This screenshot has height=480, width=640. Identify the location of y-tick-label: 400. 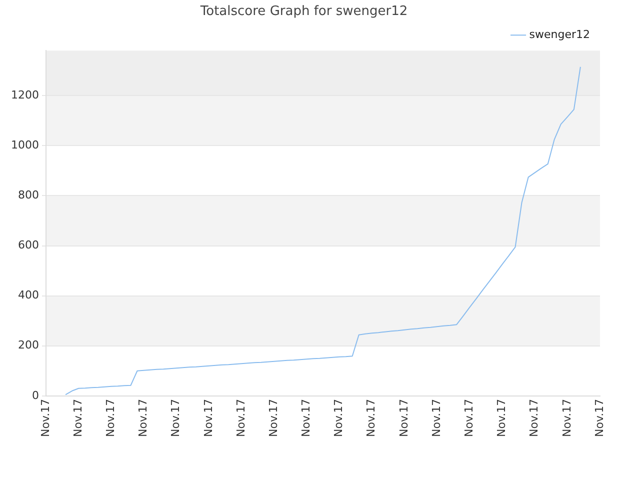
(28, 295).